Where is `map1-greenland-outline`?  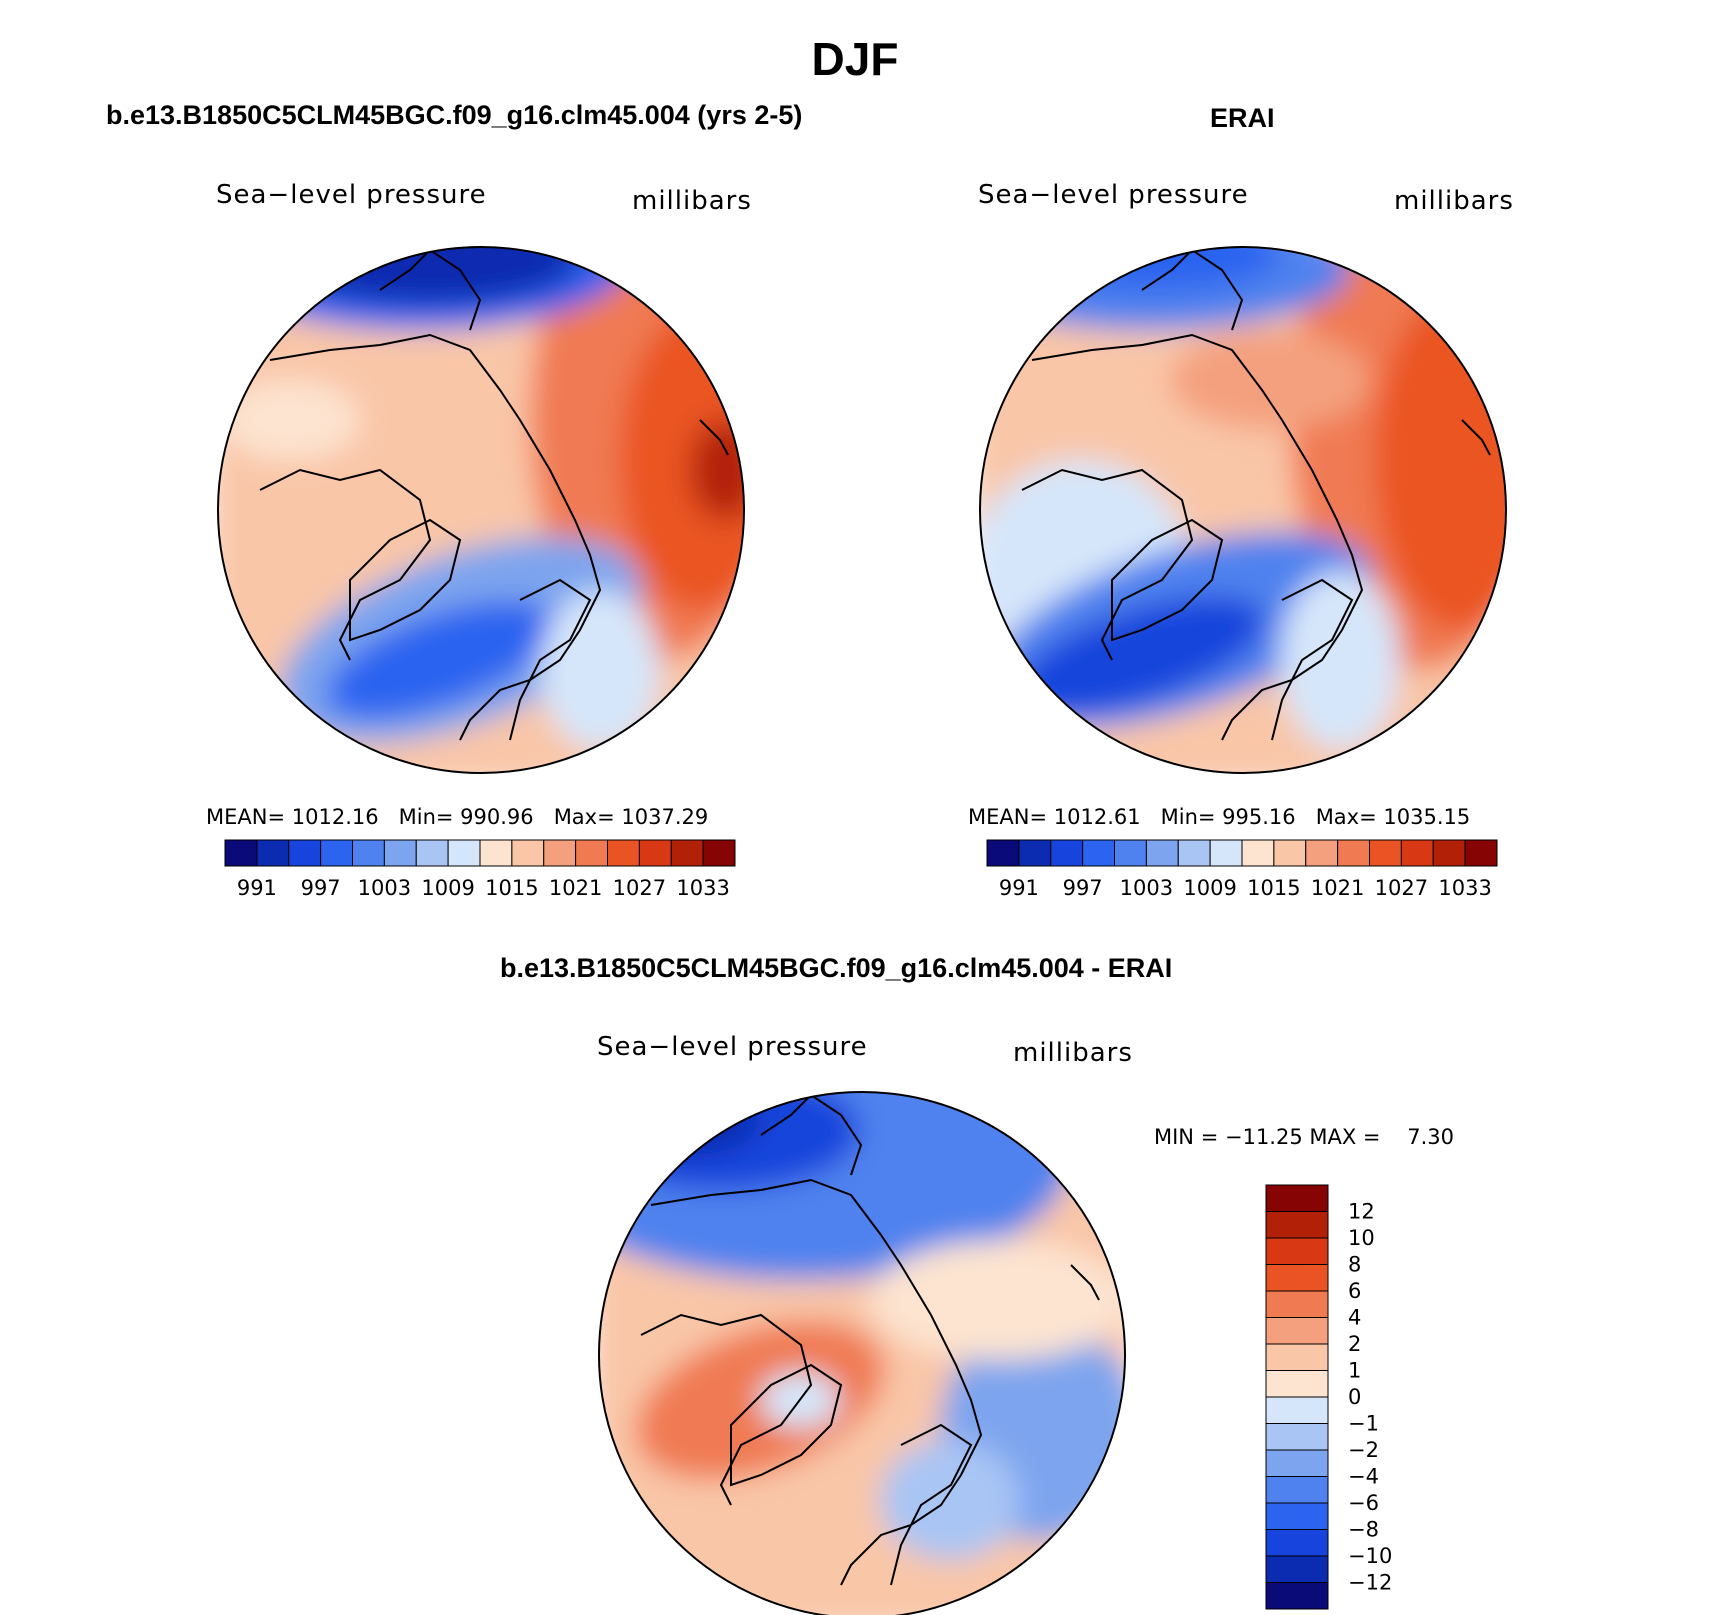
map1-greenland-outline is located at coordinates (405, 580).